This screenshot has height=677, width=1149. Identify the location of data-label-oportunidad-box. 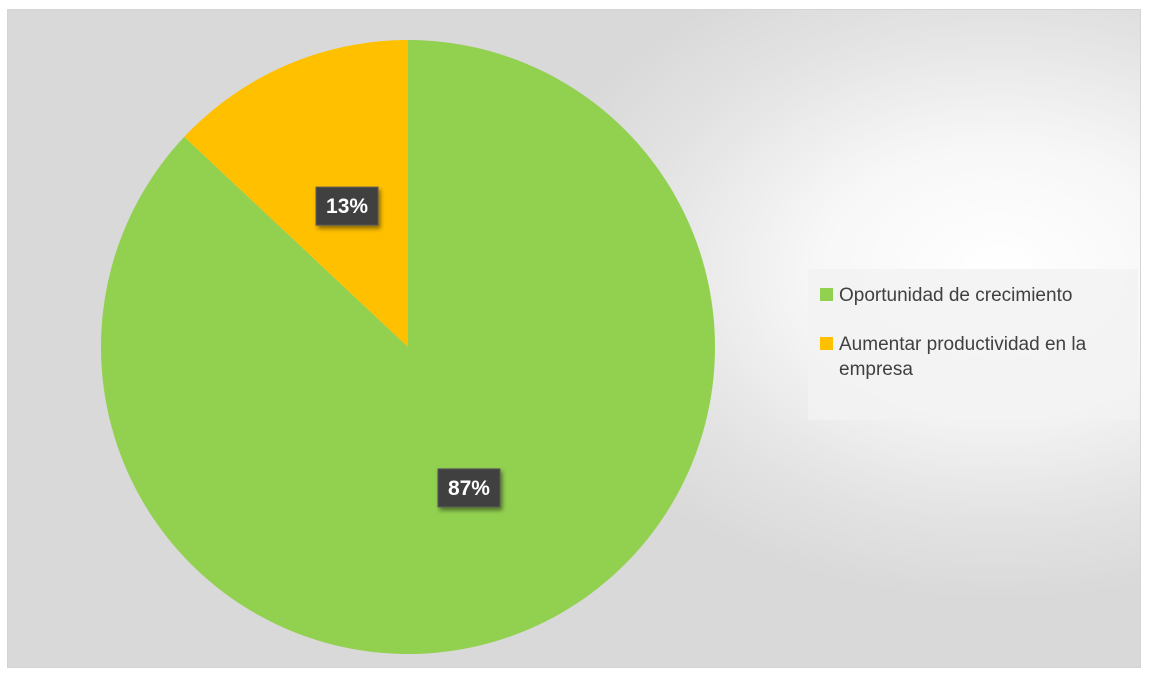
(469, 488).